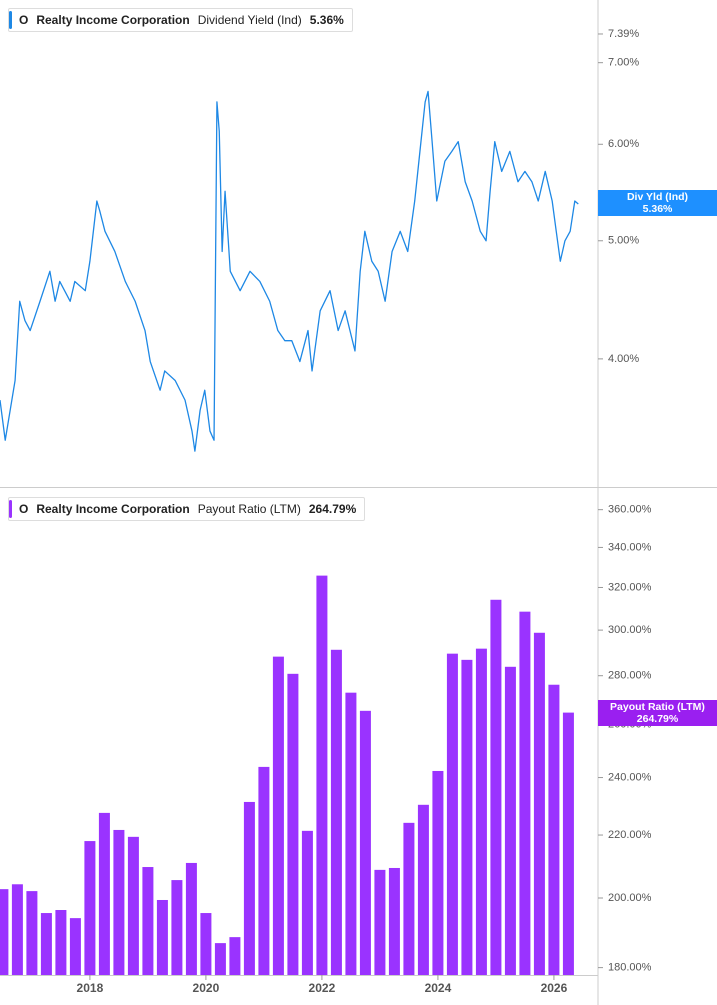 The width and height of the screenshot is (717, 1005). What do you see at coordinates (657, 197) in the screenshot?
I see `badge-label: Div Yld (Ind)` at bounding box center [657, 197].